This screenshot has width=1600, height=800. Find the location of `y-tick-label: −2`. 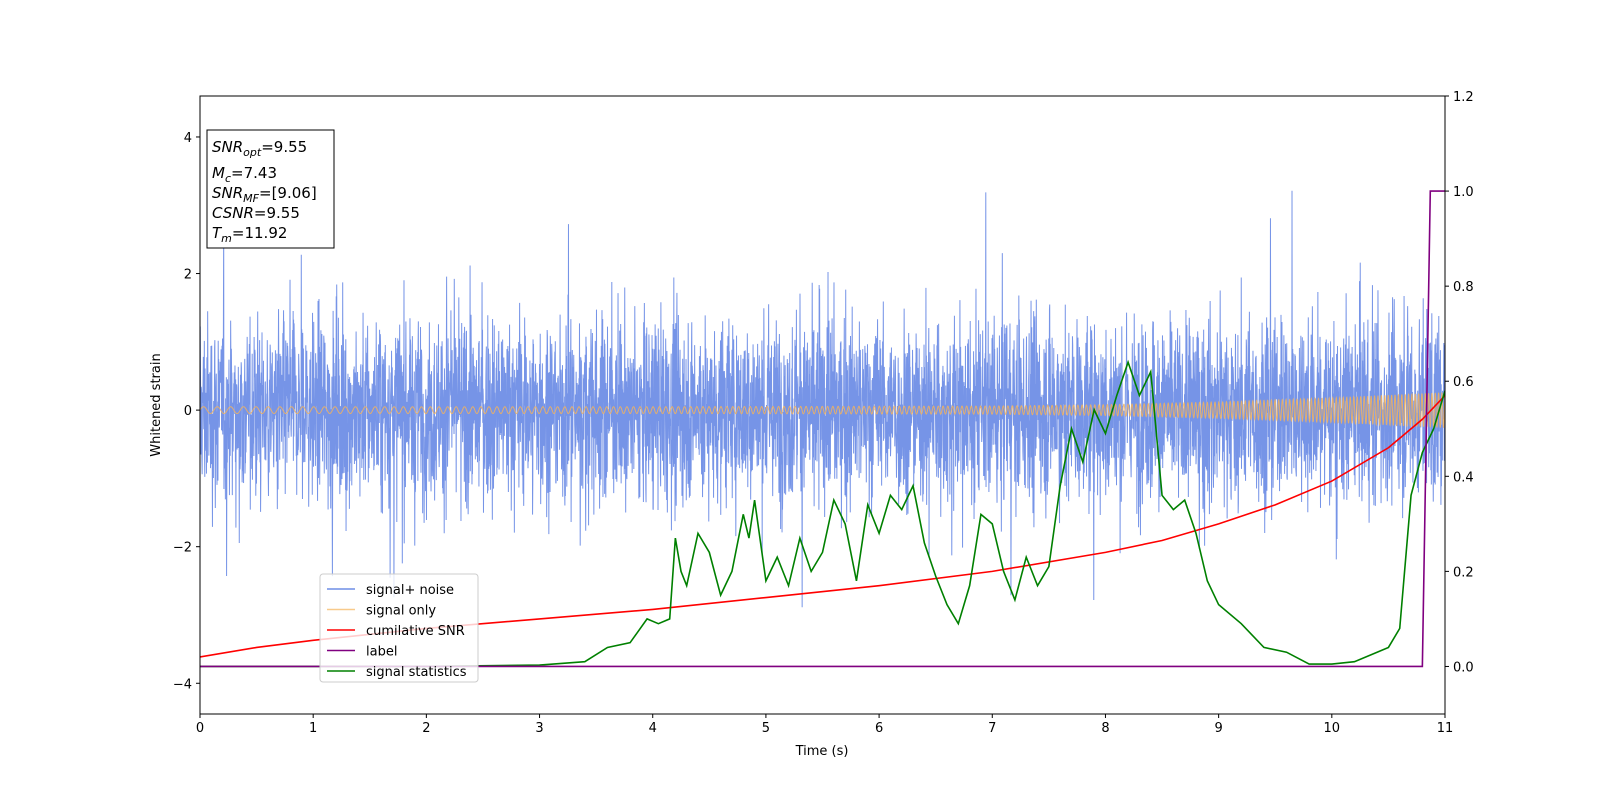

y-tick-label: −2 is located at coordinates (182, 548).